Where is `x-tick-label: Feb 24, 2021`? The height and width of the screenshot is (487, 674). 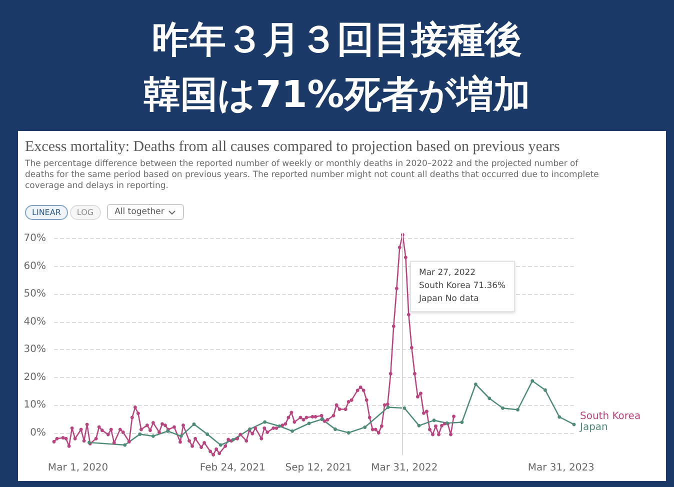
x-tick-label: Feb 24, 2021 is located at coordinates (233, 468).